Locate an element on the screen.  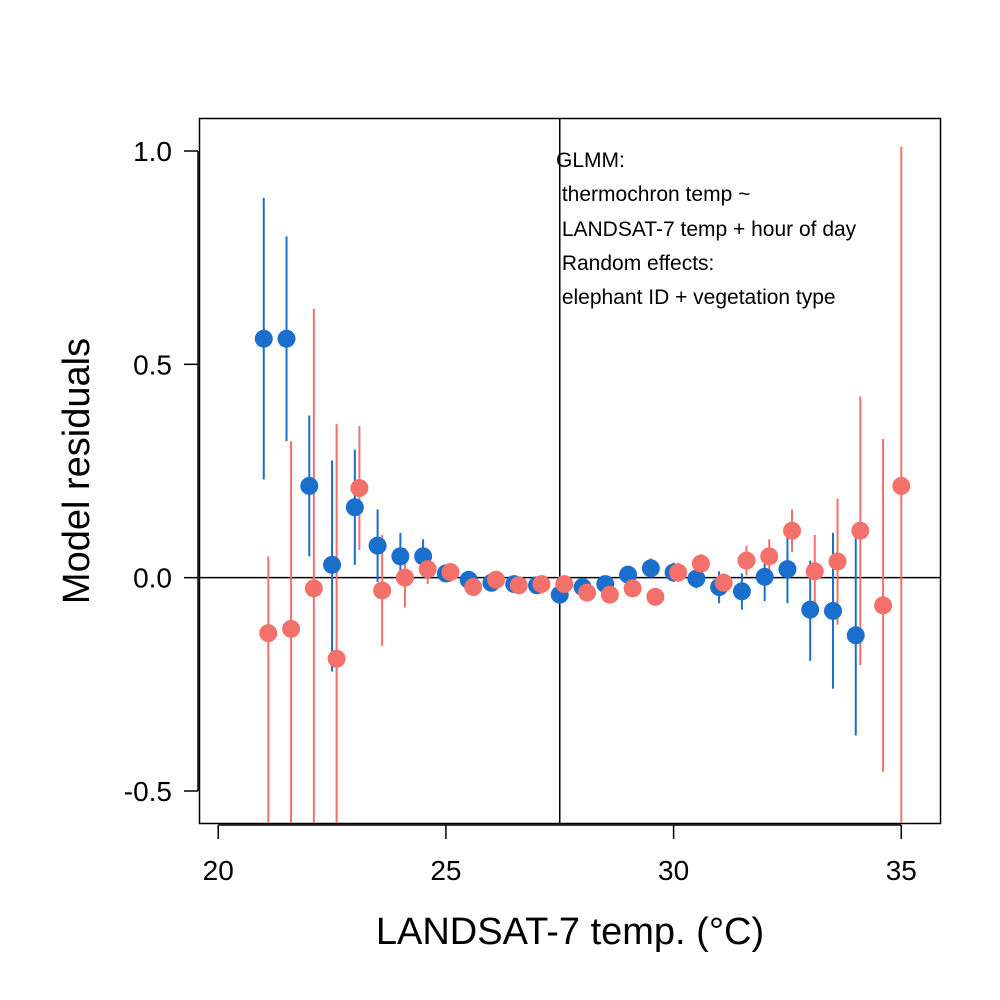
x-tick-label: 35 is located at coordinates (901, 870).